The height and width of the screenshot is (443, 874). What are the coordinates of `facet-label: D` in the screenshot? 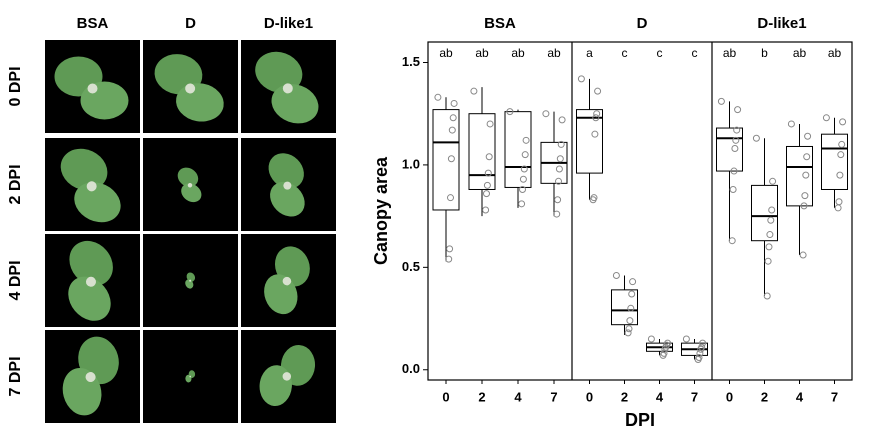 It's located at (642, 23).